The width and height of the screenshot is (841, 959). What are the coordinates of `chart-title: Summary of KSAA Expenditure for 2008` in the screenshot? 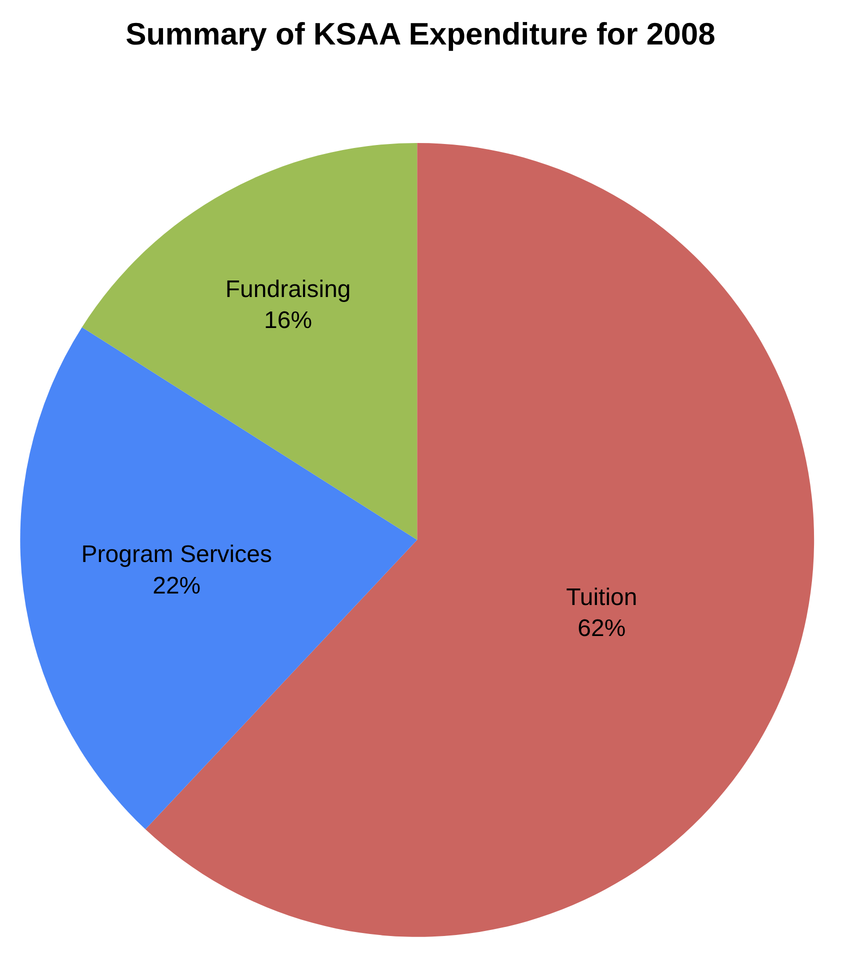 It's located at (421, 34).